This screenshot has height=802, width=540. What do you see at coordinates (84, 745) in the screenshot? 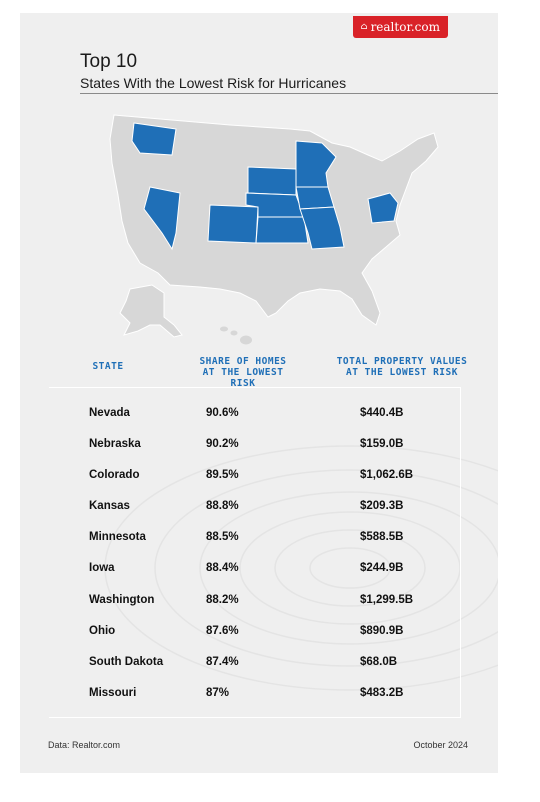
I see `footer-source: Data: Realtor.com` at bounding box center [84, 745].